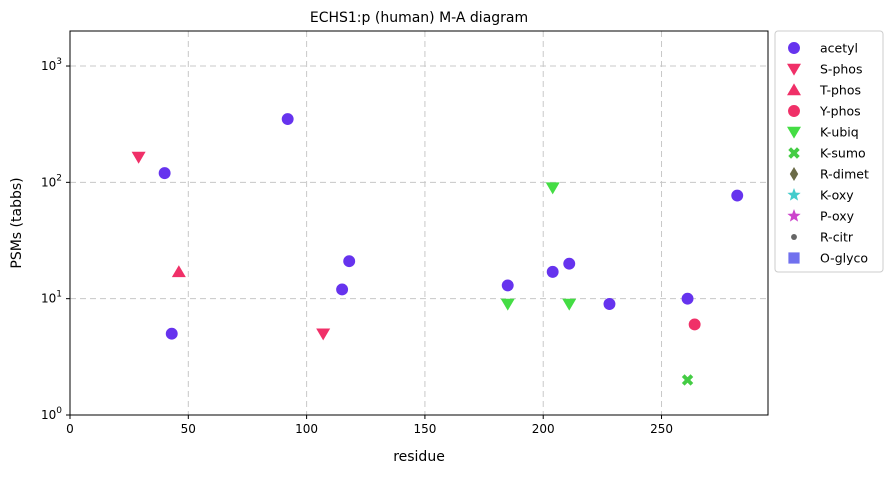 The width and height of the screenshot is (889, 478). I want to click on point-k-sumo, so click(687, 380).